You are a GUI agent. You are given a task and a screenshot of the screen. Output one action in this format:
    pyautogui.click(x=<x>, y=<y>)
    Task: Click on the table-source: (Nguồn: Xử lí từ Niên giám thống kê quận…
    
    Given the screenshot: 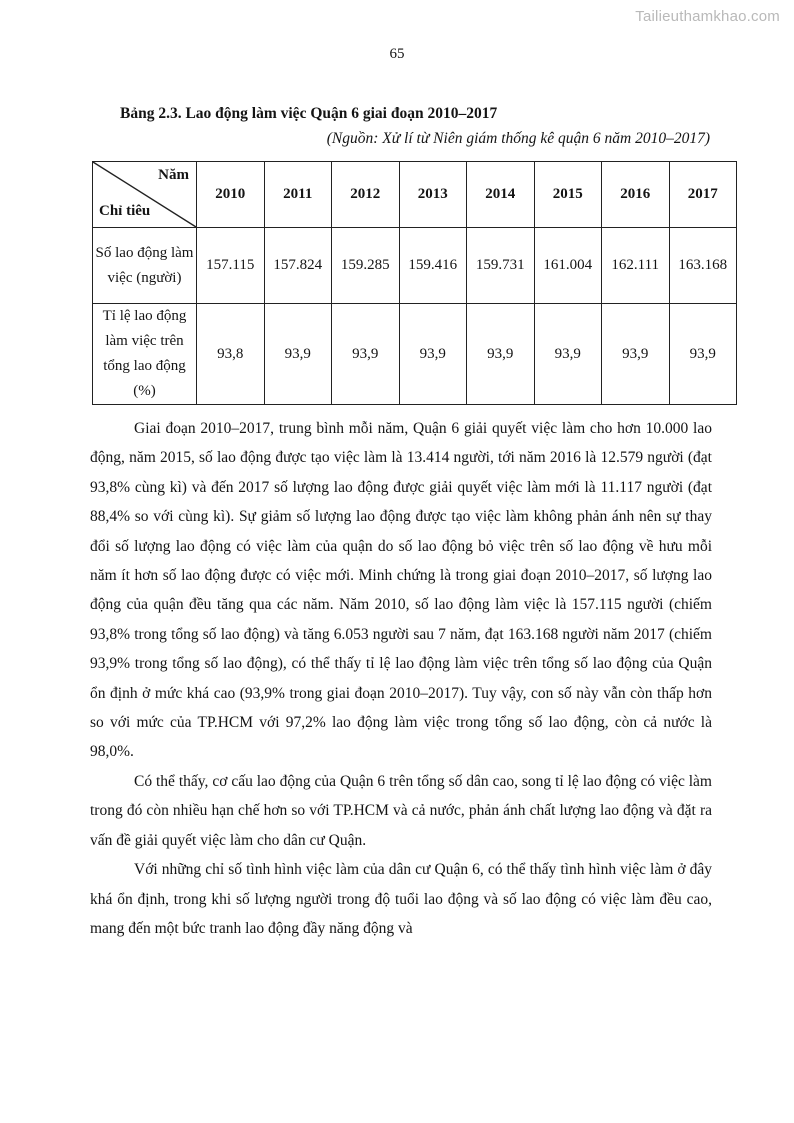 What is the action you would take?
    pyautogui.click(x=518, y=138)
    